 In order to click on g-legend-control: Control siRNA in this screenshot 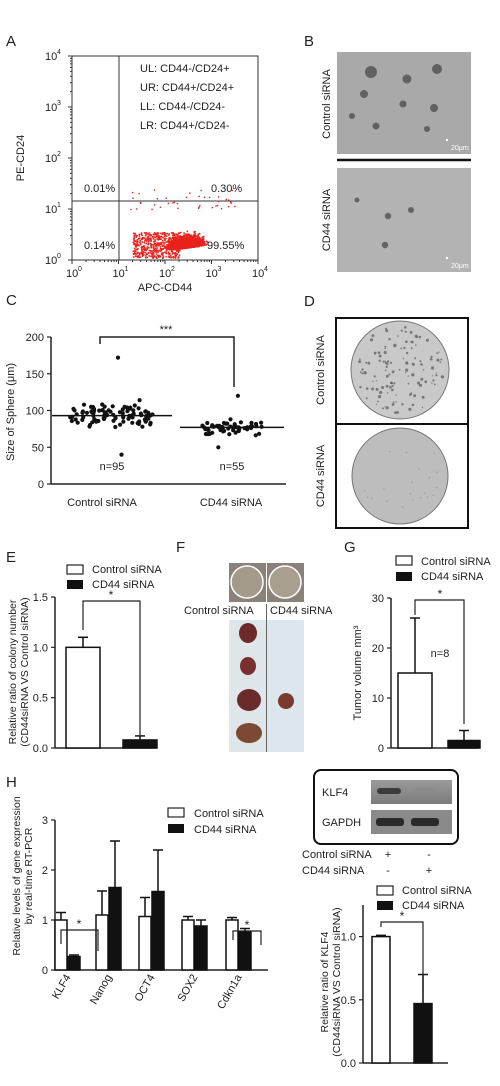, I will do `click(456, 562)`.